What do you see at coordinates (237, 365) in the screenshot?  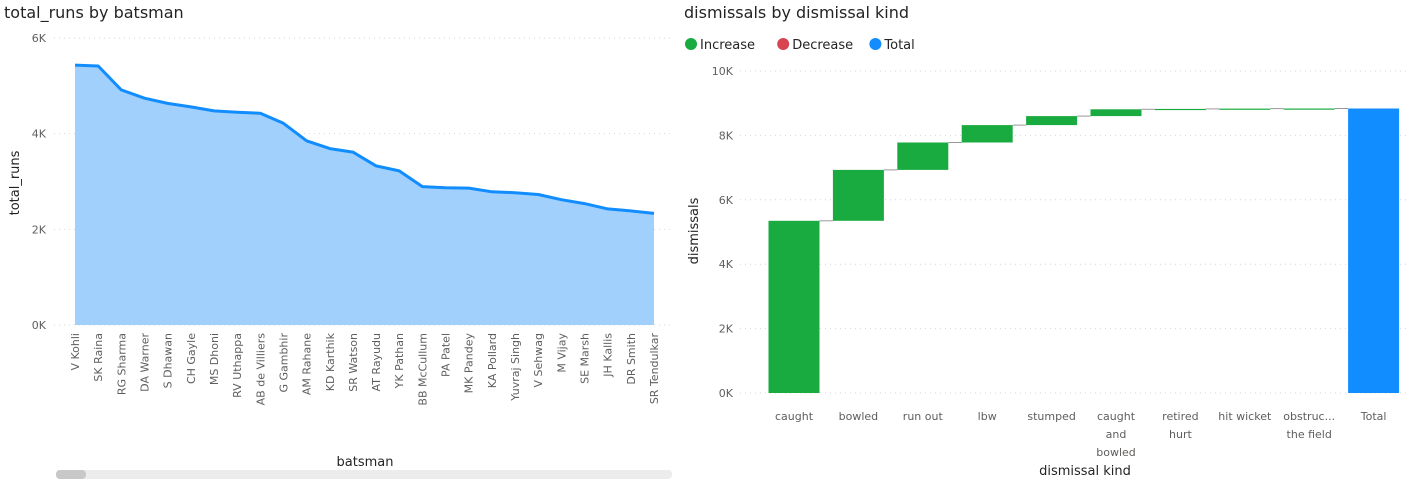 I see `runs-x-tick-label: RV Uthappa` at bounding box center [237, 365].